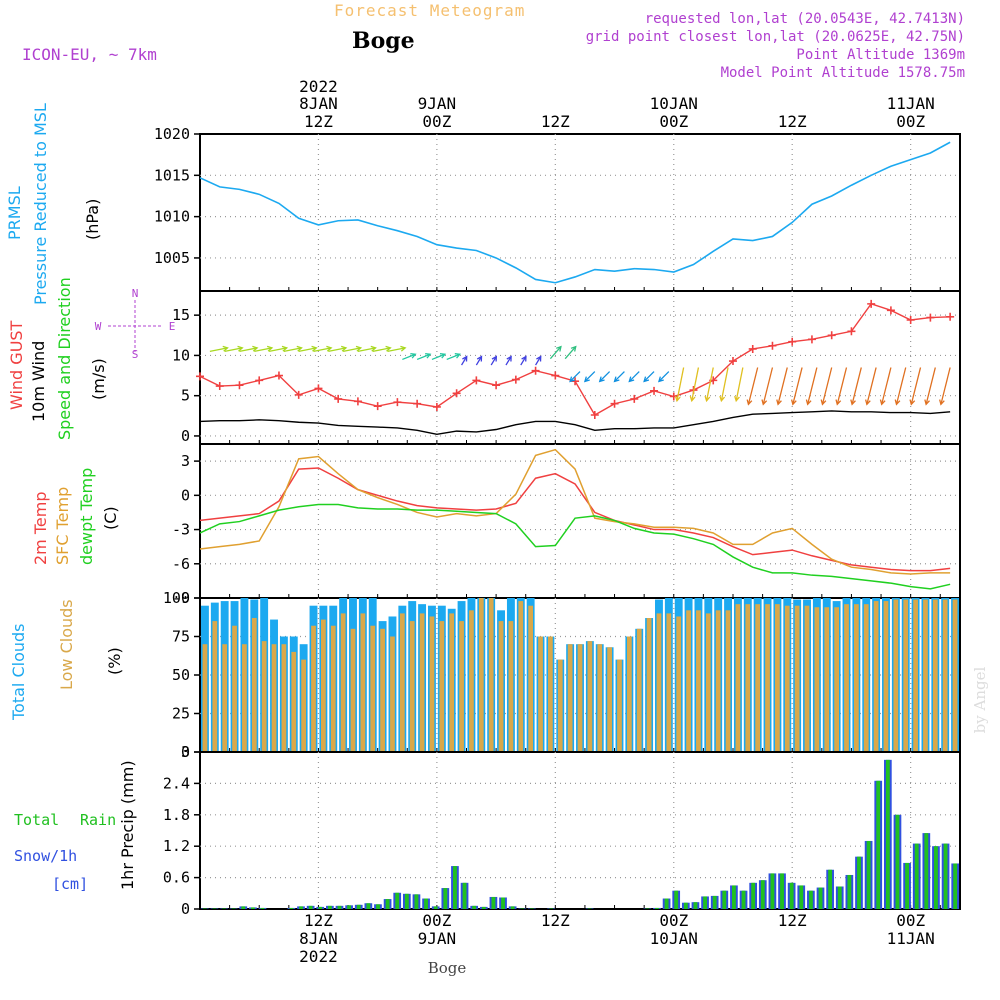 Image resolution: width=1000 pixels, height=1000 pixels. Describe the element at coordinates (575, 423) in the screenshot. I see `series-10m-wind` at that location.